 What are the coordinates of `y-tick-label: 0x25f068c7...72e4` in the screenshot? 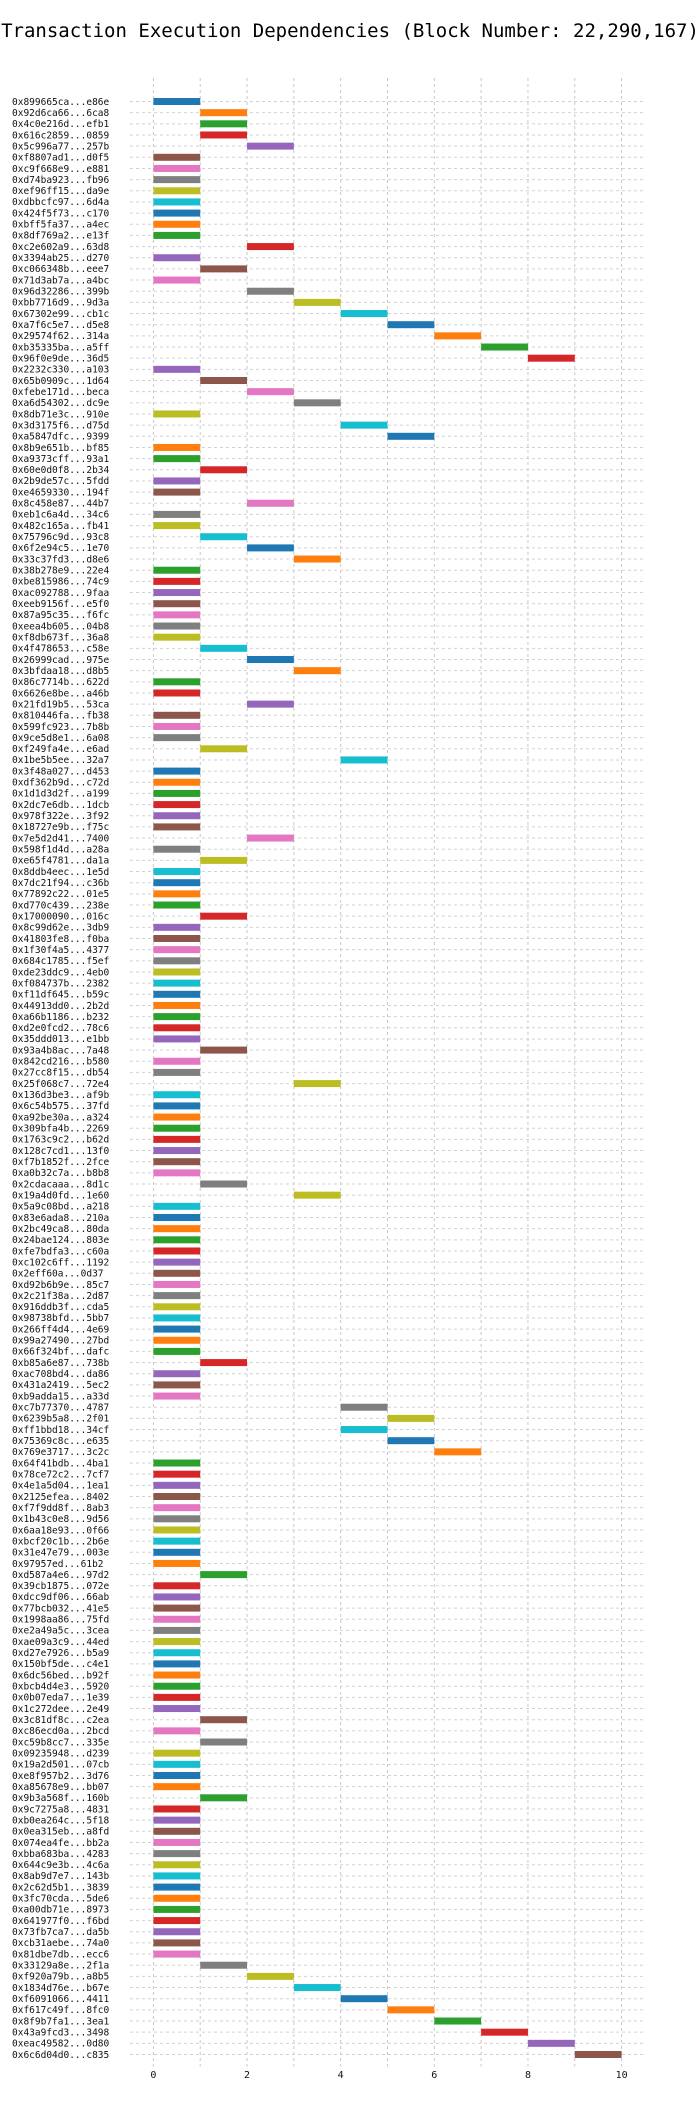 It's located at (61, 1084).